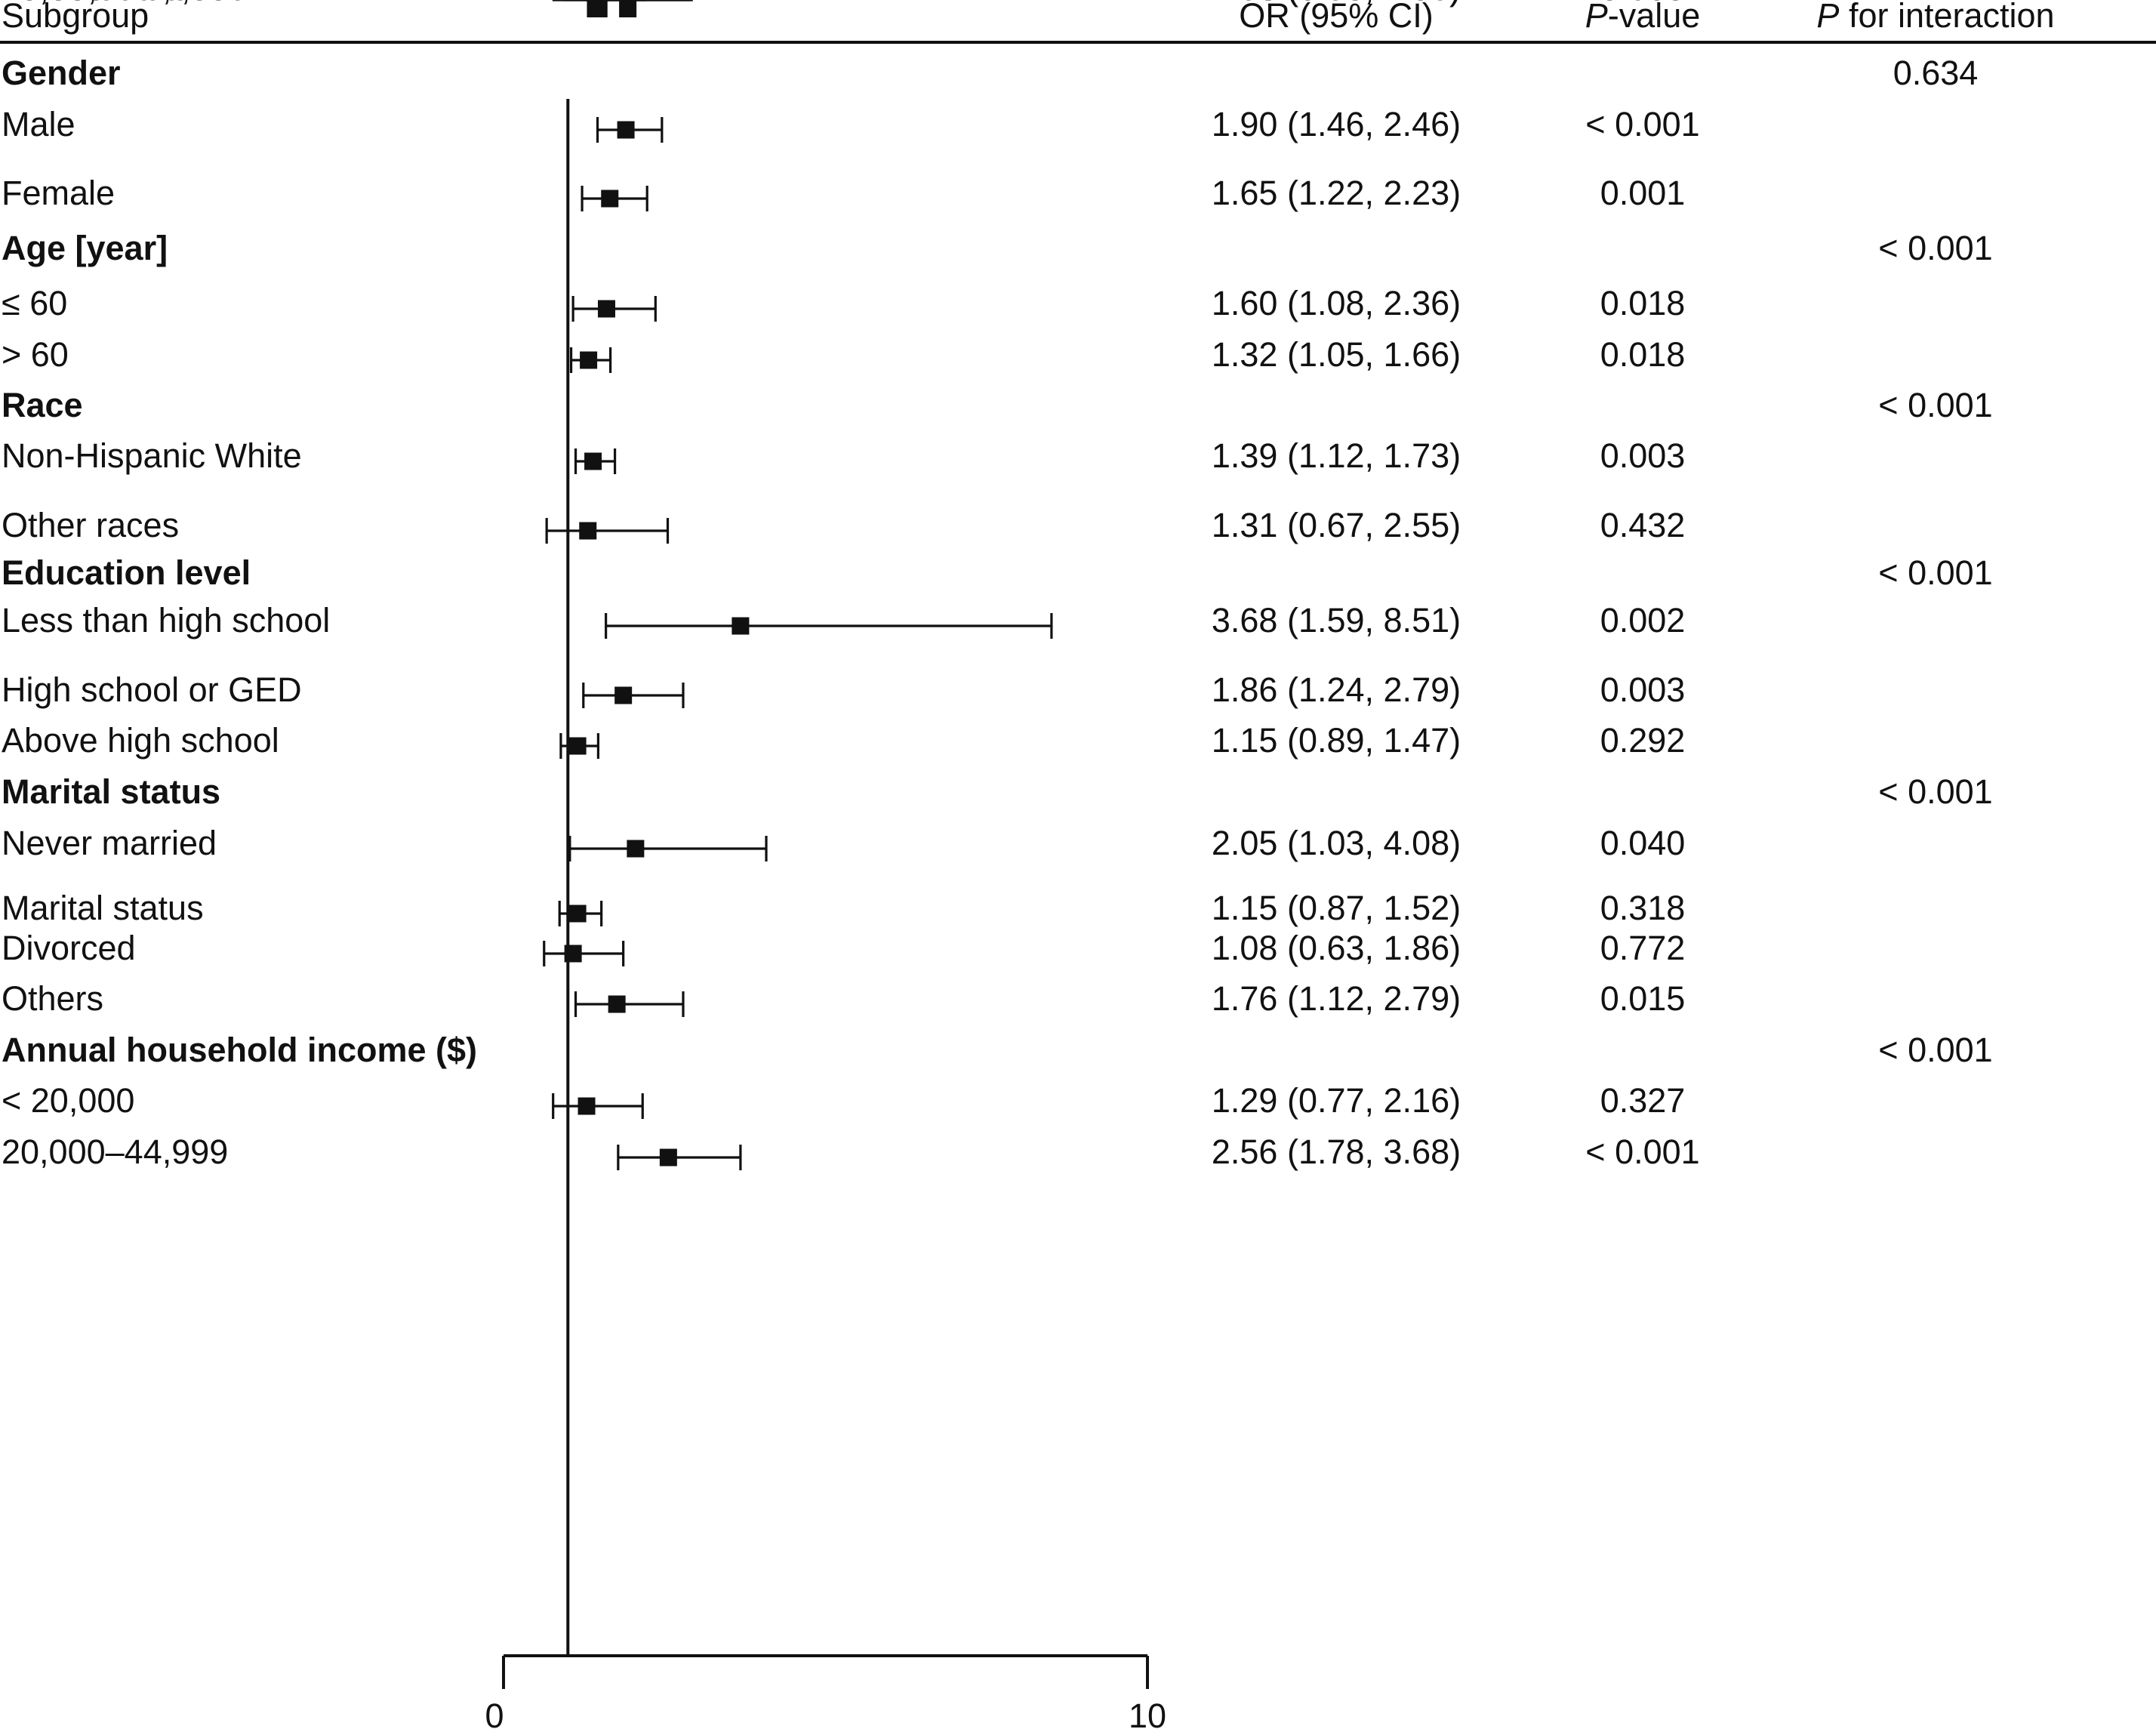  I want to click on subgroup-label: Male, so click(38, 124).